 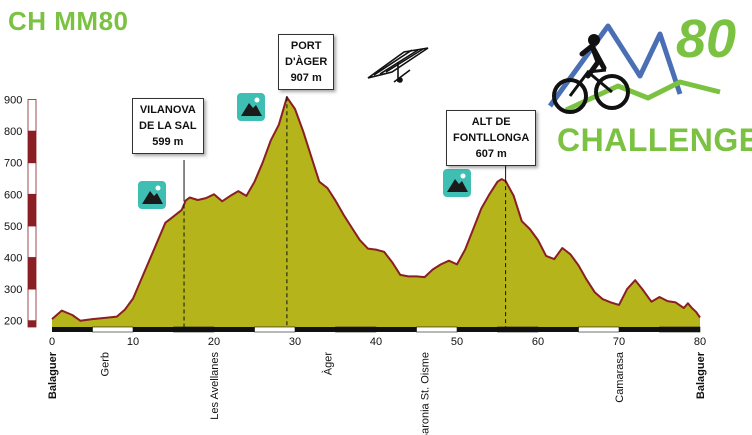 I want to click on place-label: Gerb, so click(x=106, y=364).